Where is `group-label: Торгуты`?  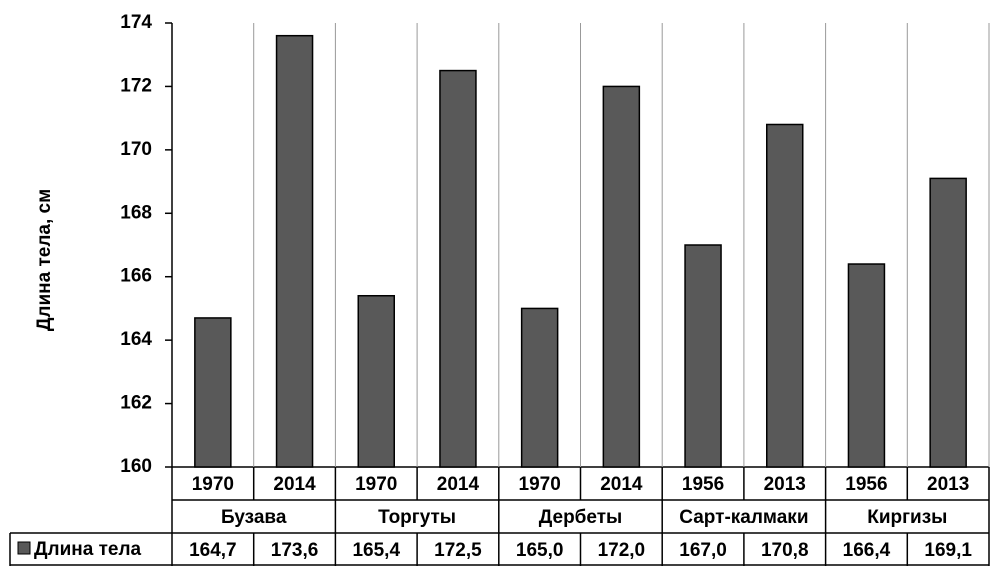
group-label: Торгуты is located at coordinates (417, 517).